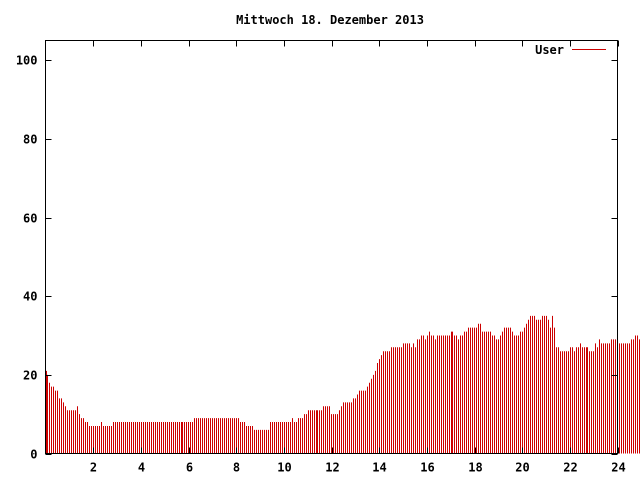 The width and height of the screenshot is (640, 485). What do you see at coordinates (549, 50) in the screenshot?
I see `legend-label: User` at bounding box center [549, 50].